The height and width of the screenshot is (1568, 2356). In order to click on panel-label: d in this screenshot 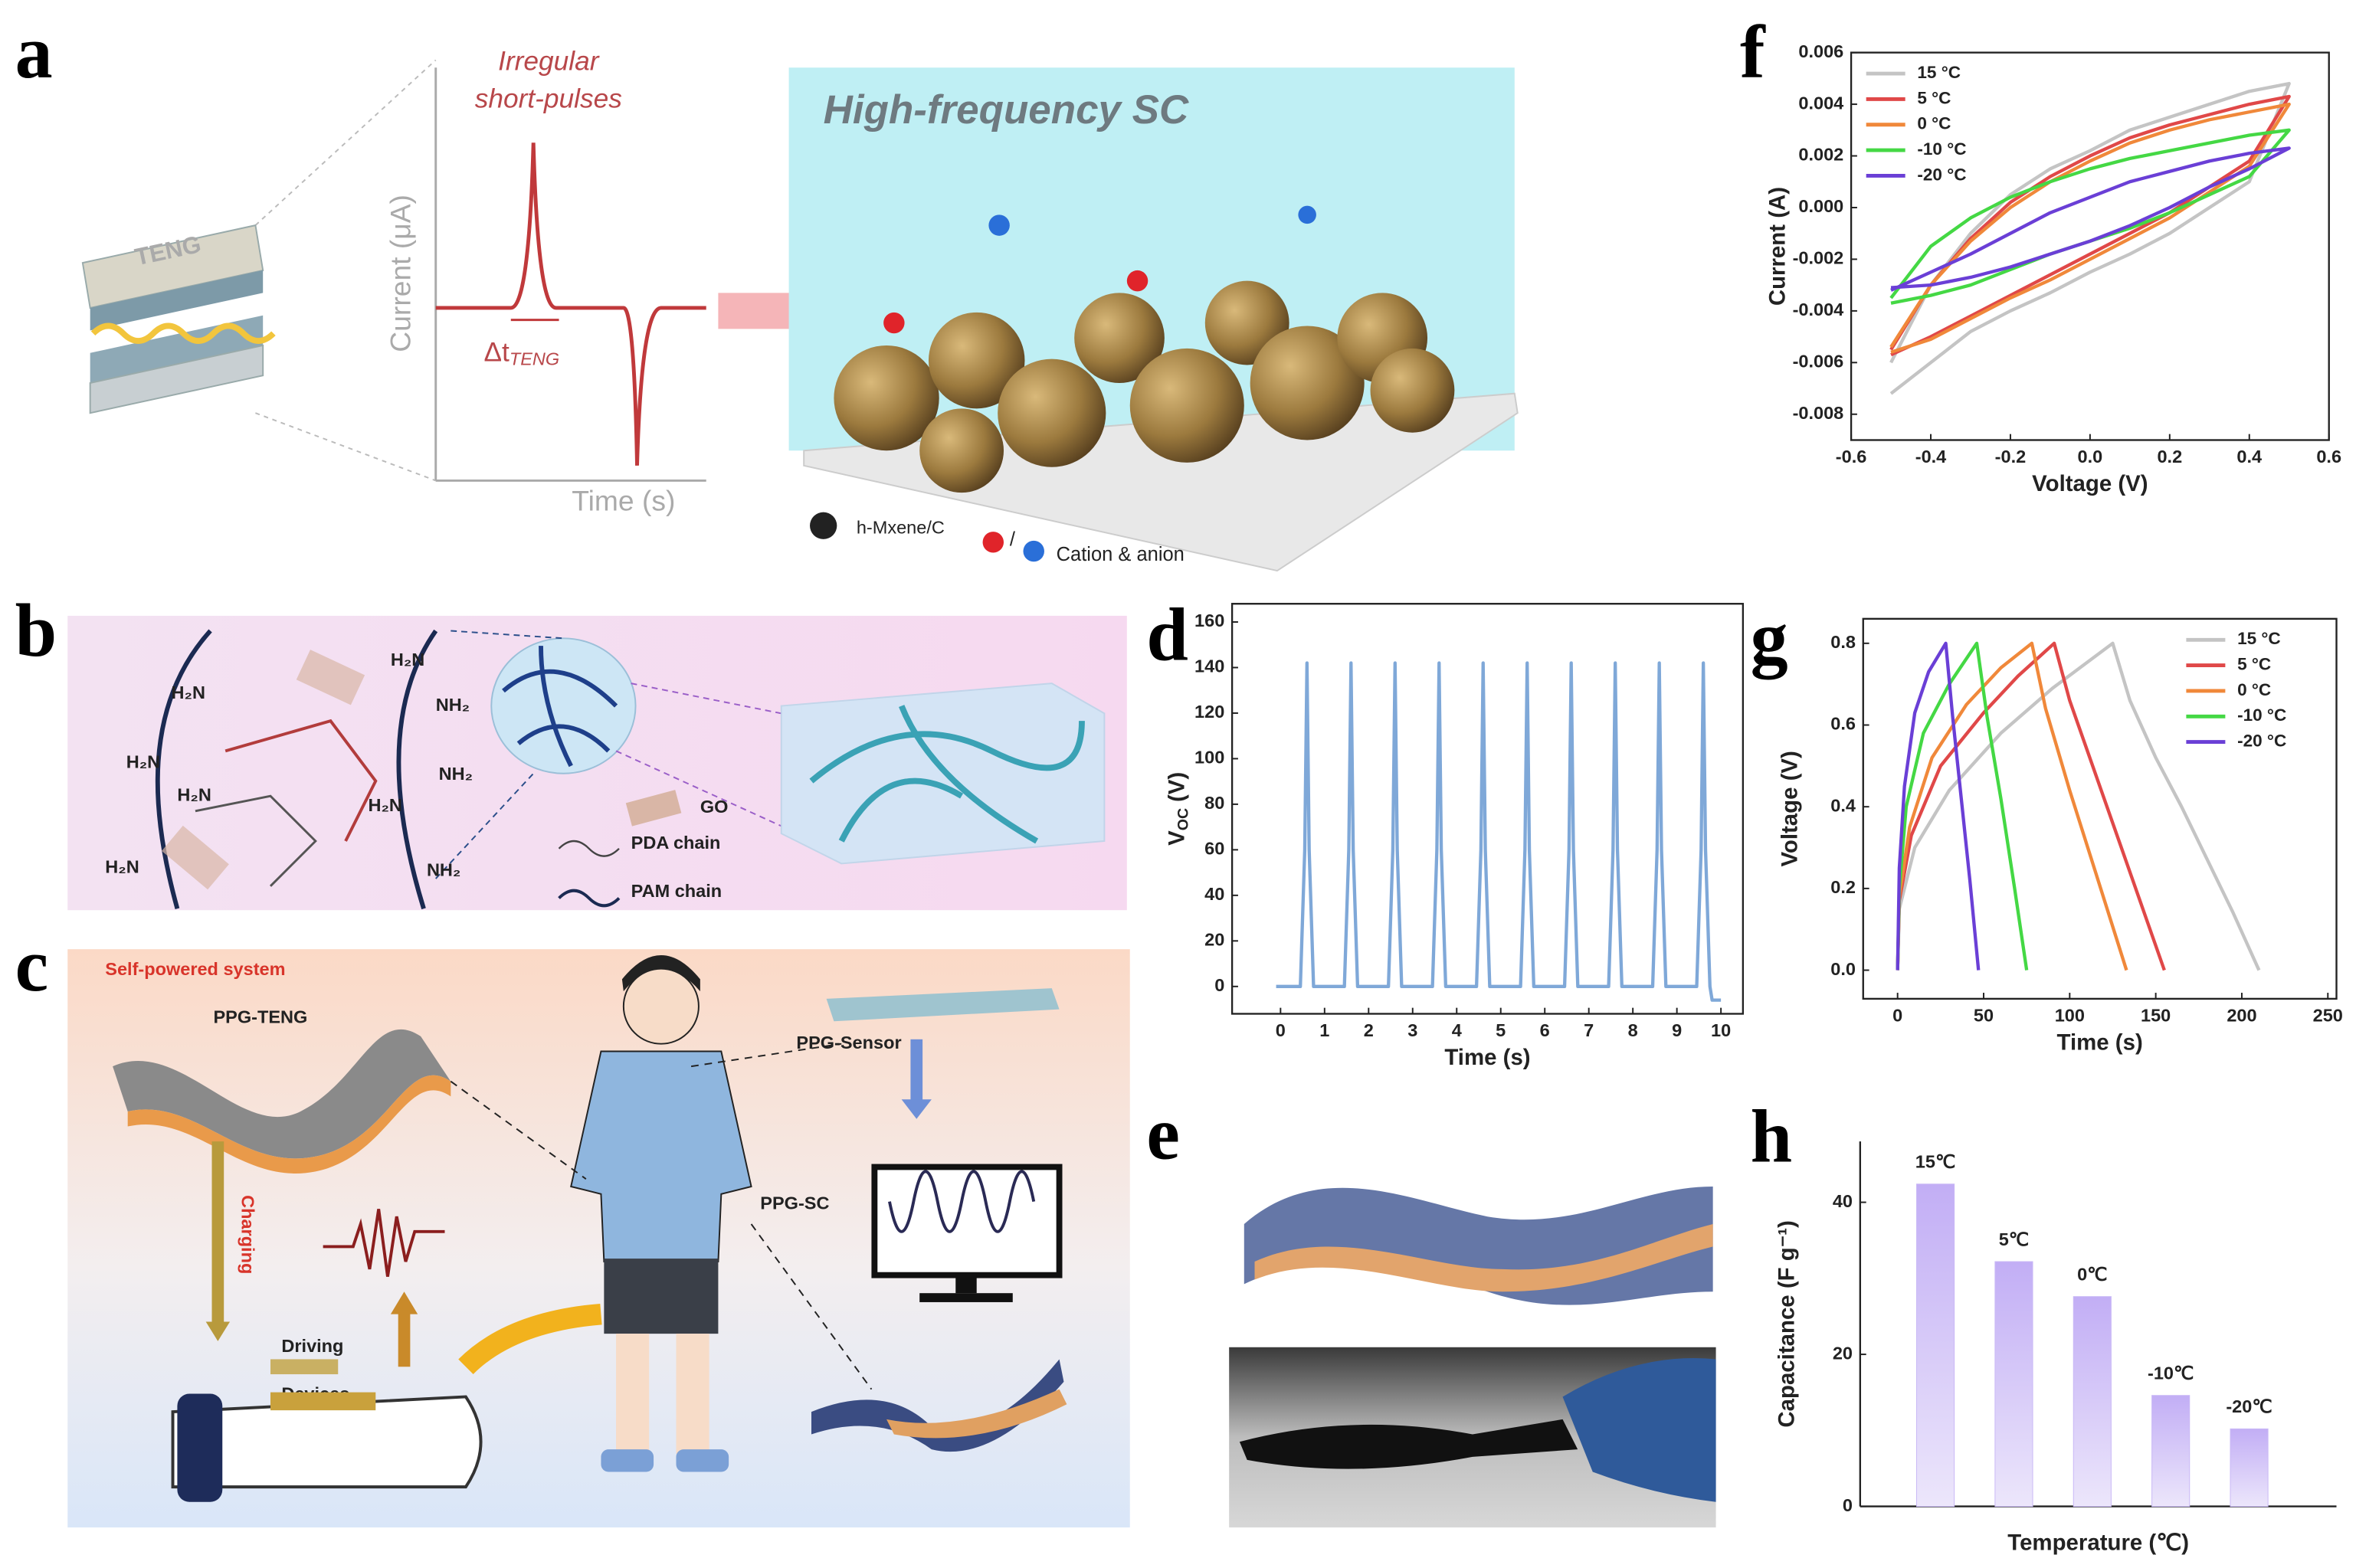, I will do `click(1167, 635)`.